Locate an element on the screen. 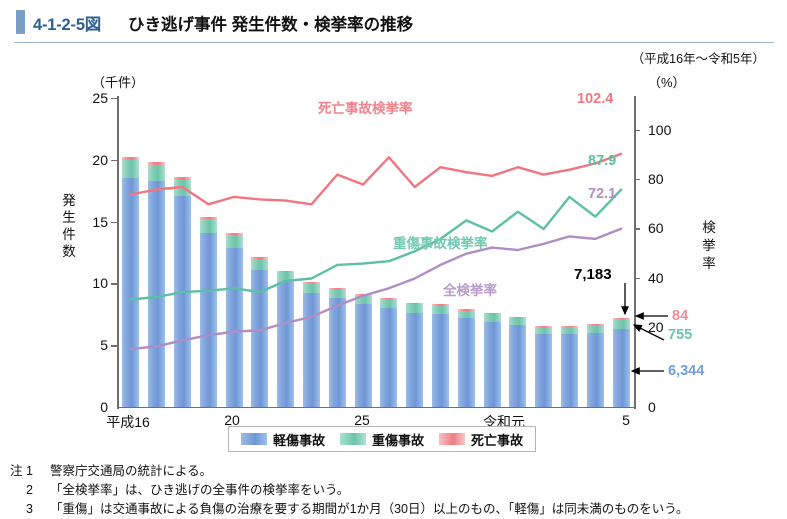 This screenshot has height=519, width=787. notes-heading: 注 is located at coordinates (16, 471).